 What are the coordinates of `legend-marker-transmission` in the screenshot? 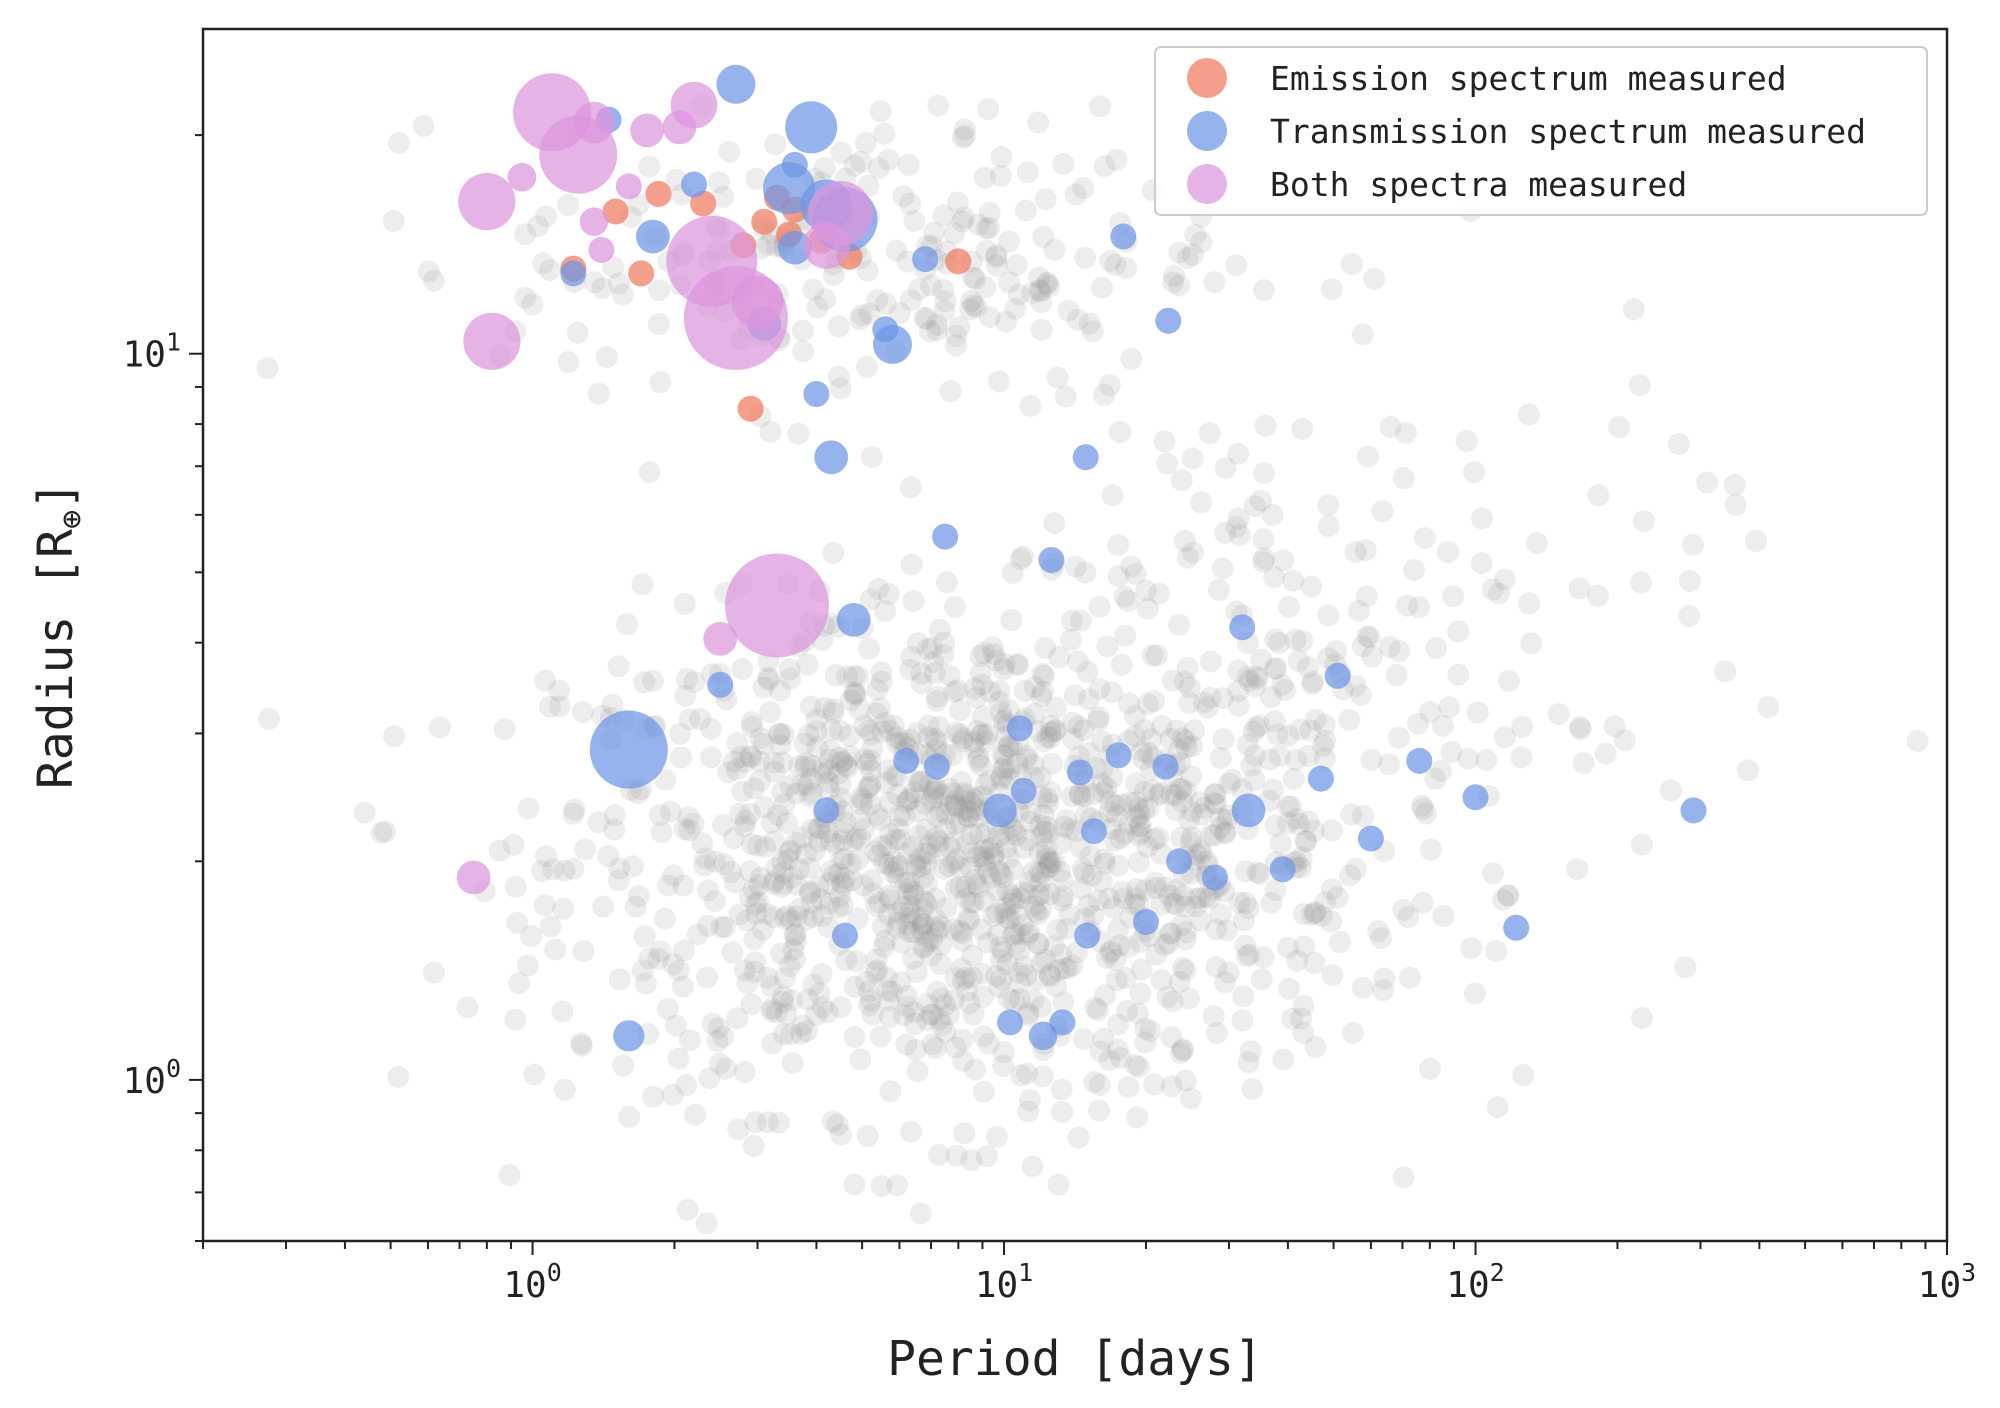 It's located at (1207, 131).